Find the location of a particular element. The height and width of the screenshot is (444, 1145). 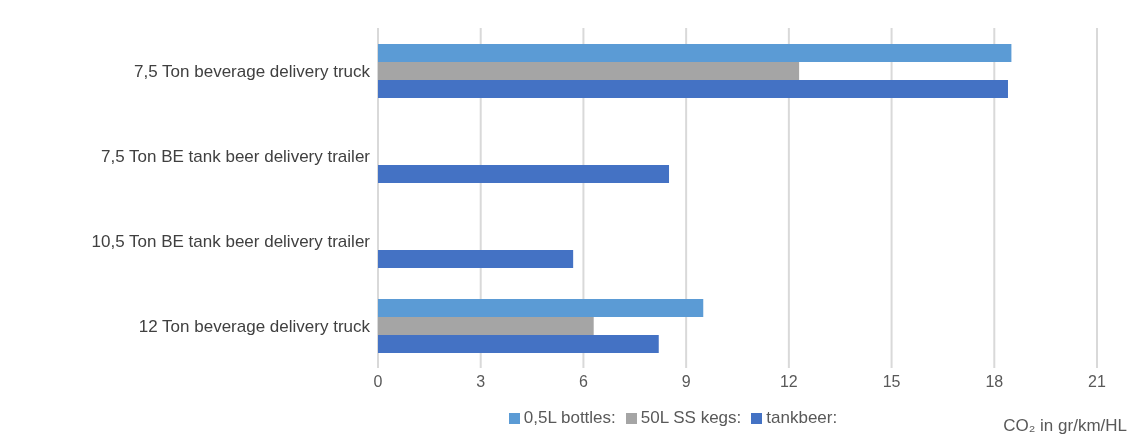

y-tick-label: 10,5 Ton BE tank beer delivery trailer is located at coordinates (231, 241).